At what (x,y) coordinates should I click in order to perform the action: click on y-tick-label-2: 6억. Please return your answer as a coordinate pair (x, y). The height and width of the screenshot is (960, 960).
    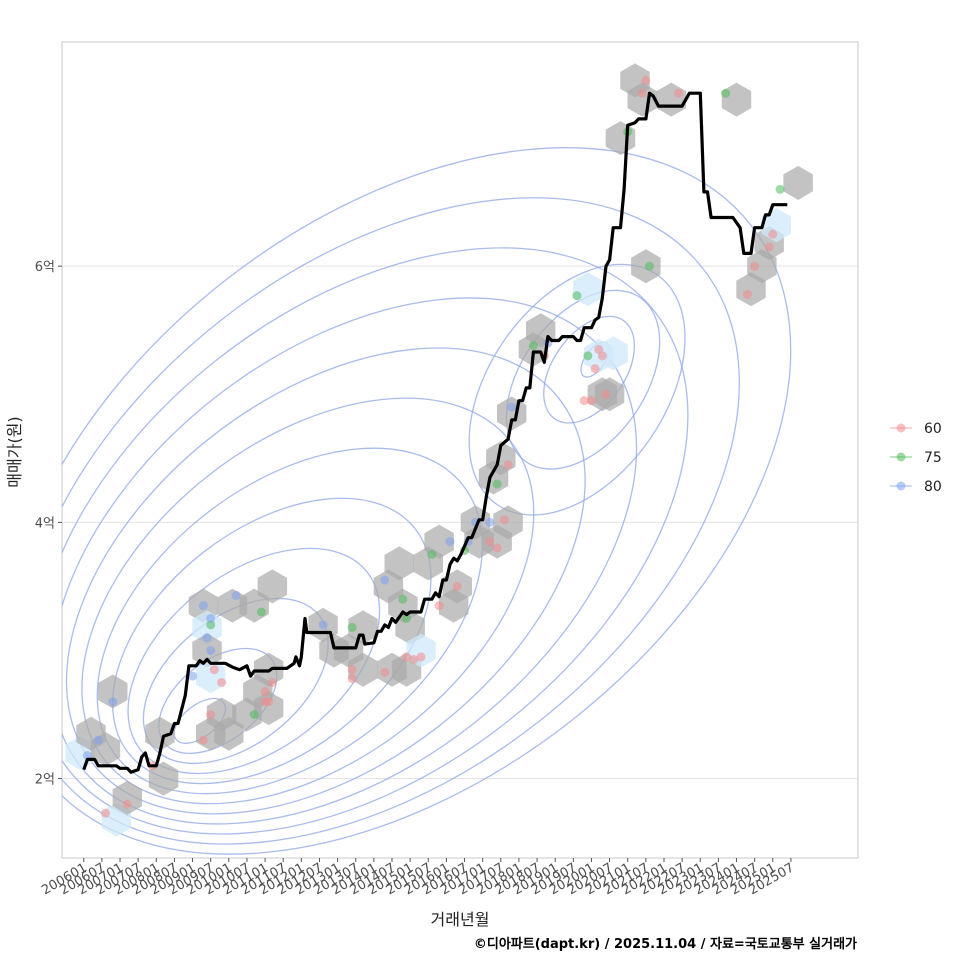
    Looking at the image, I should click on (45, 267).